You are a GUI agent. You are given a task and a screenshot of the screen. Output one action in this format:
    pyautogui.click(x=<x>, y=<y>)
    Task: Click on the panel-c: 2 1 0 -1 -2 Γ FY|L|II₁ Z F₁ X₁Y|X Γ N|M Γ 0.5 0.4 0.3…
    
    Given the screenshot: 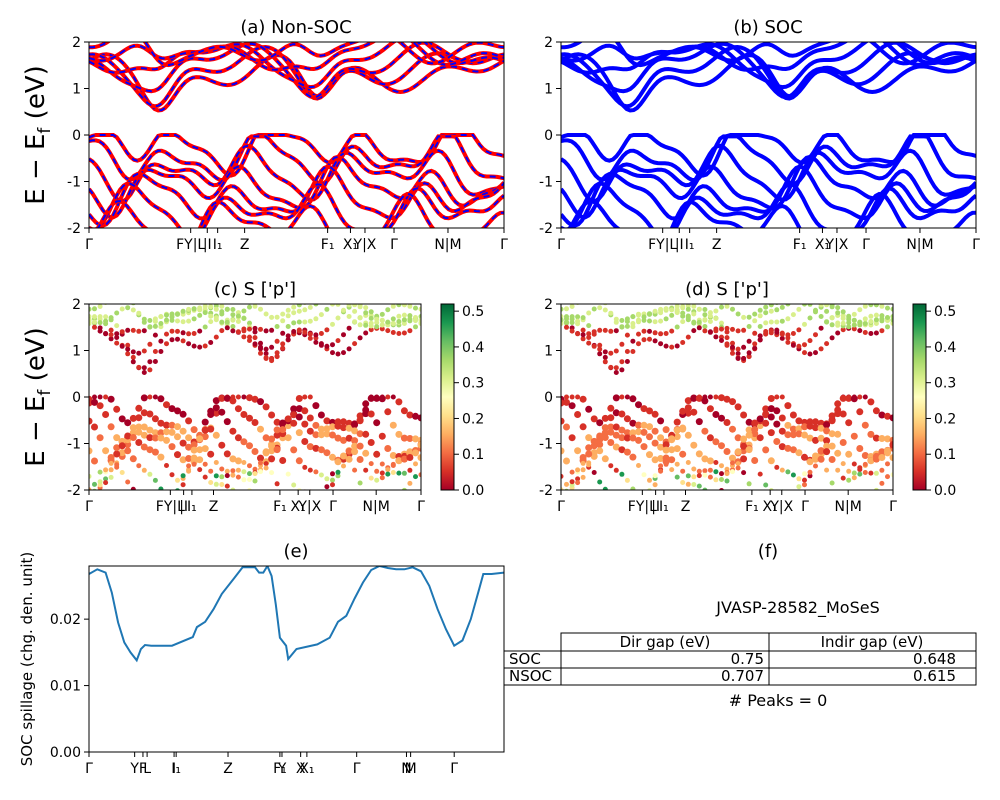 What is the action you would take?
    pyautogui.click(x=275, y=404)
    